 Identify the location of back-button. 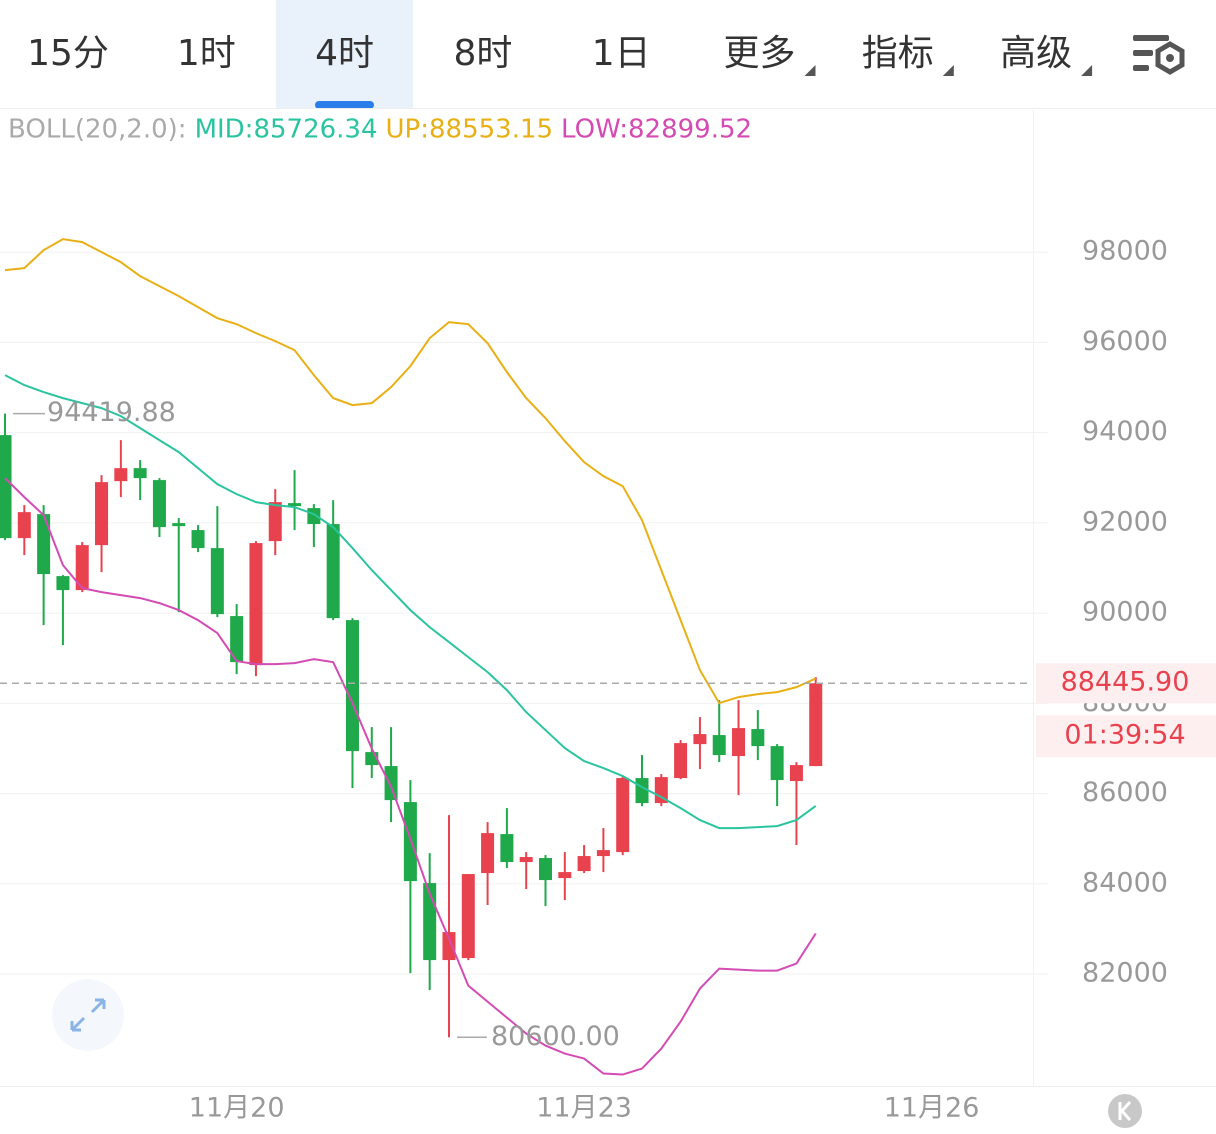
(1125, 1111).